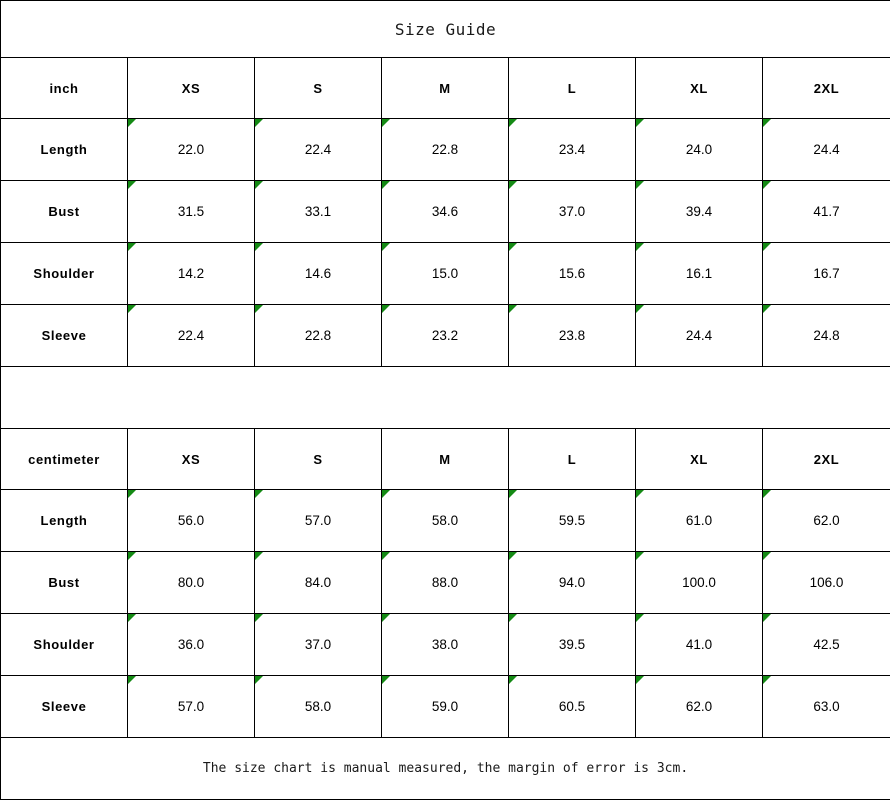  I want to click on measurement-value: 41.7, so click(826, 212).